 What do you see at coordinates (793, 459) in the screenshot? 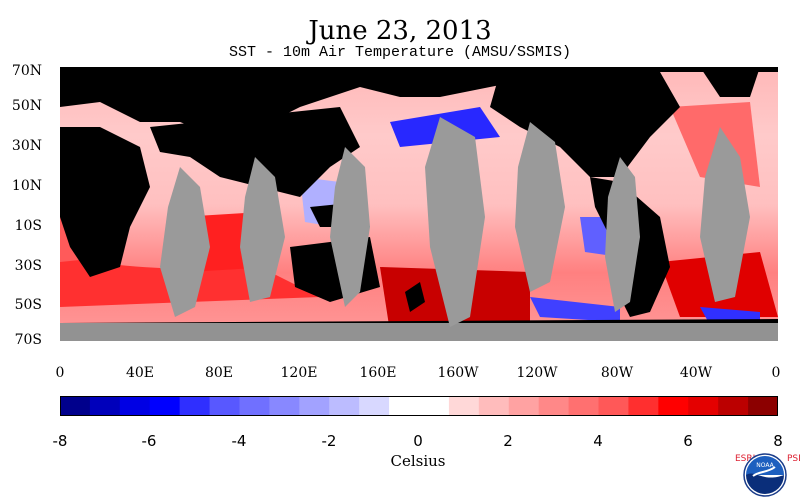
I see `psd-vertical-text: PSD` at bounding box center [793, 459].